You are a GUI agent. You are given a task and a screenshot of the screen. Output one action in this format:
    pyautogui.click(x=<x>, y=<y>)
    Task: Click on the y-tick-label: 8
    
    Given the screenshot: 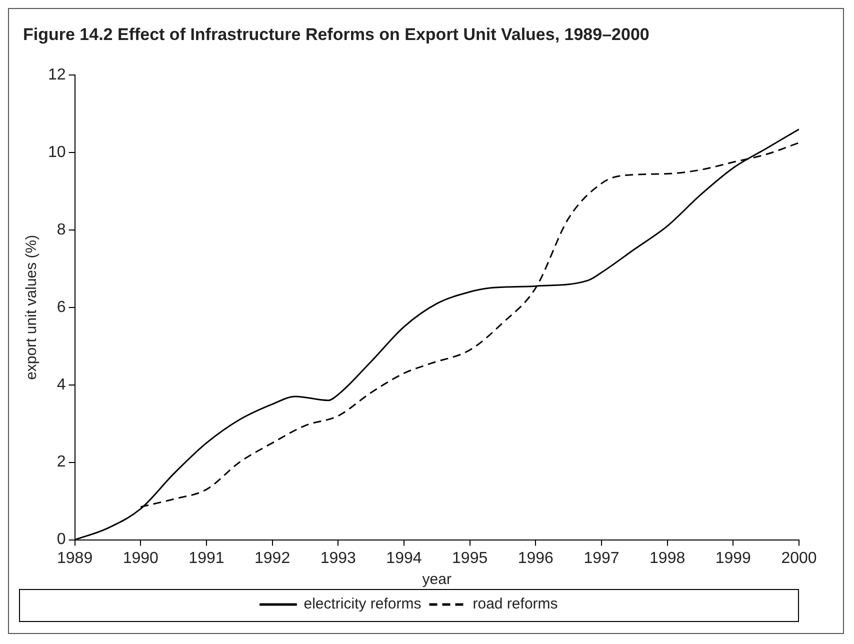 What is the action you would take?
    pyautogui.click(x=61, y=229)
    